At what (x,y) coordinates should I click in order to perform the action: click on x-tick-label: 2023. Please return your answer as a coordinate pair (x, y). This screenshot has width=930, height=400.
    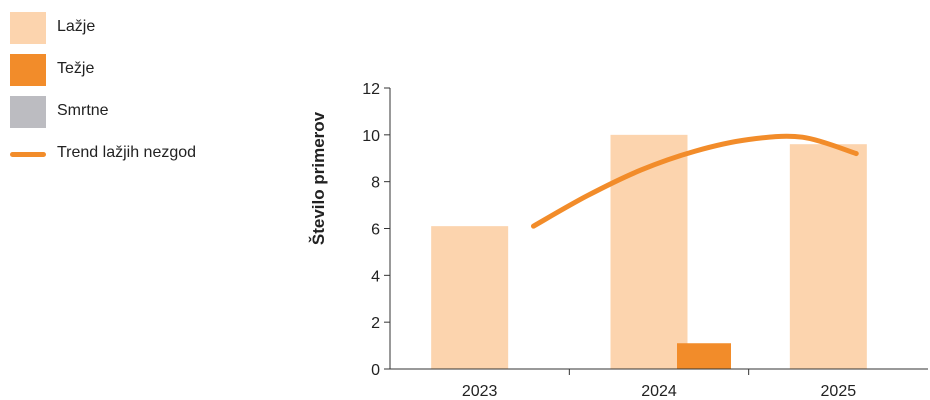
    Looking at the image, I should click on (480, 391).